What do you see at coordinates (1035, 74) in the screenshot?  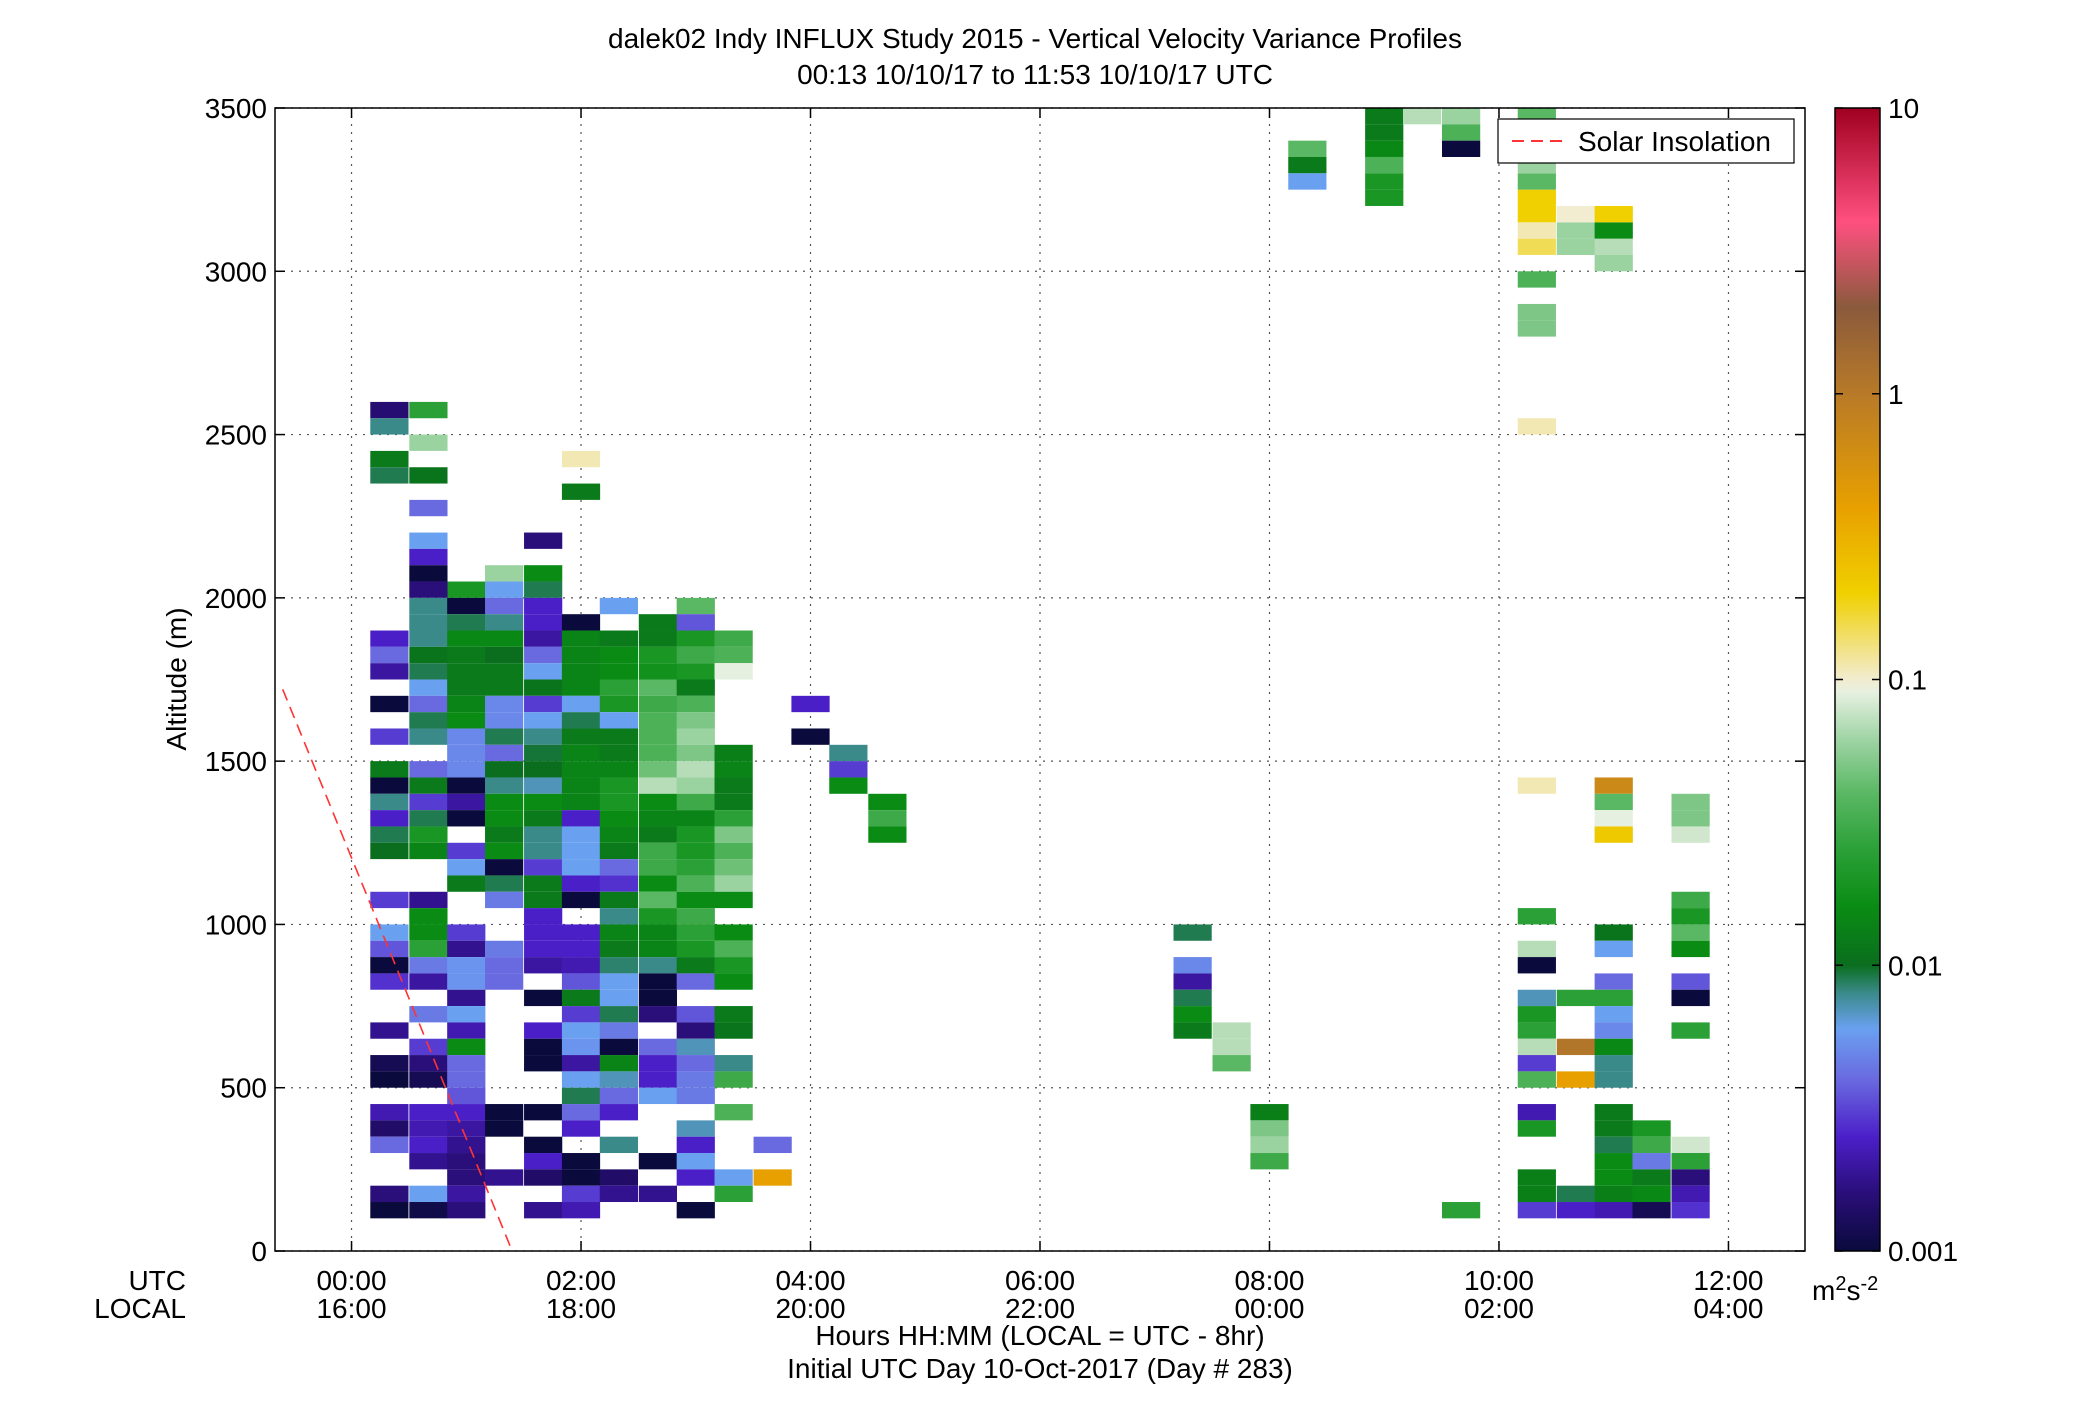 I see `chart-subtitle: 00:13 10/10/17 to 11:53 10/10/17 UTC` at bounding box center [1035, 74].